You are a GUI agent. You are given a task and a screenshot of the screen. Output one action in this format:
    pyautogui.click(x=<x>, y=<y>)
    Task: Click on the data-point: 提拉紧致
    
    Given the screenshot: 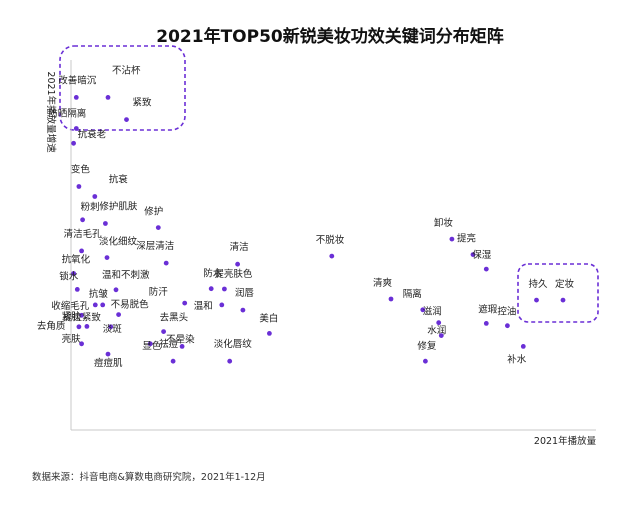 What is the action you would take?
    pyautogui.click(x=82, y=320)
    